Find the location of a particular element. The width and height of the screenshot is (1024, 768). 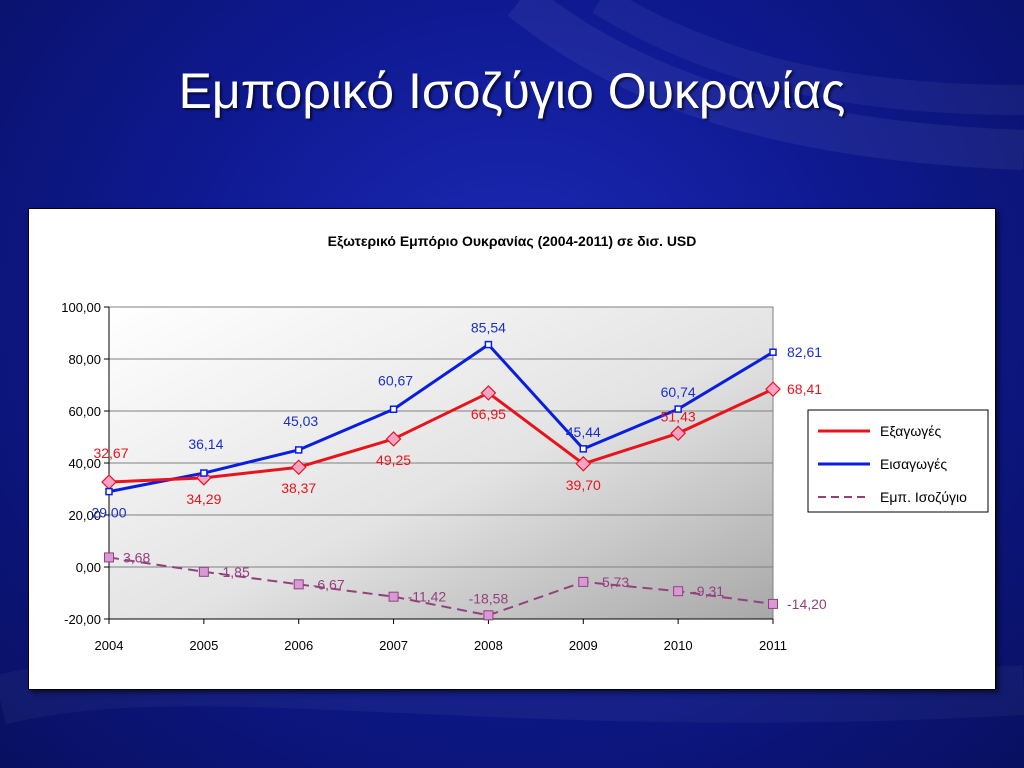

data-label: 60,67 is located at coordinates (395, 380).